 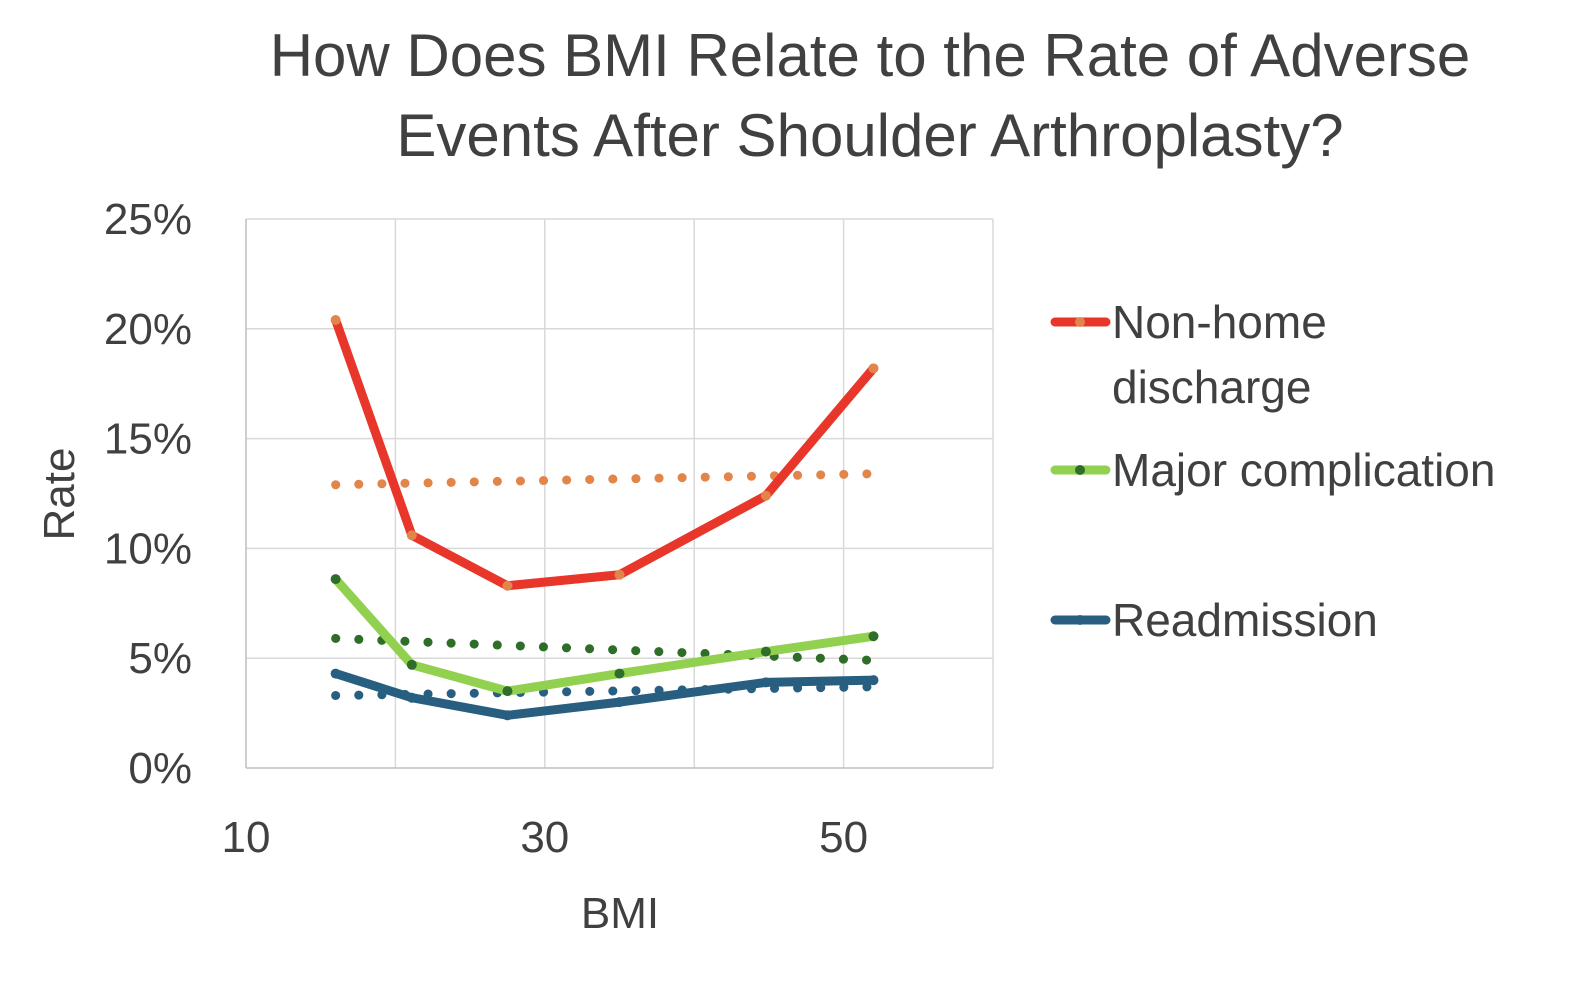 I want to click on legend-item-0: Non-home discharge, so click(x=1188, y=354).